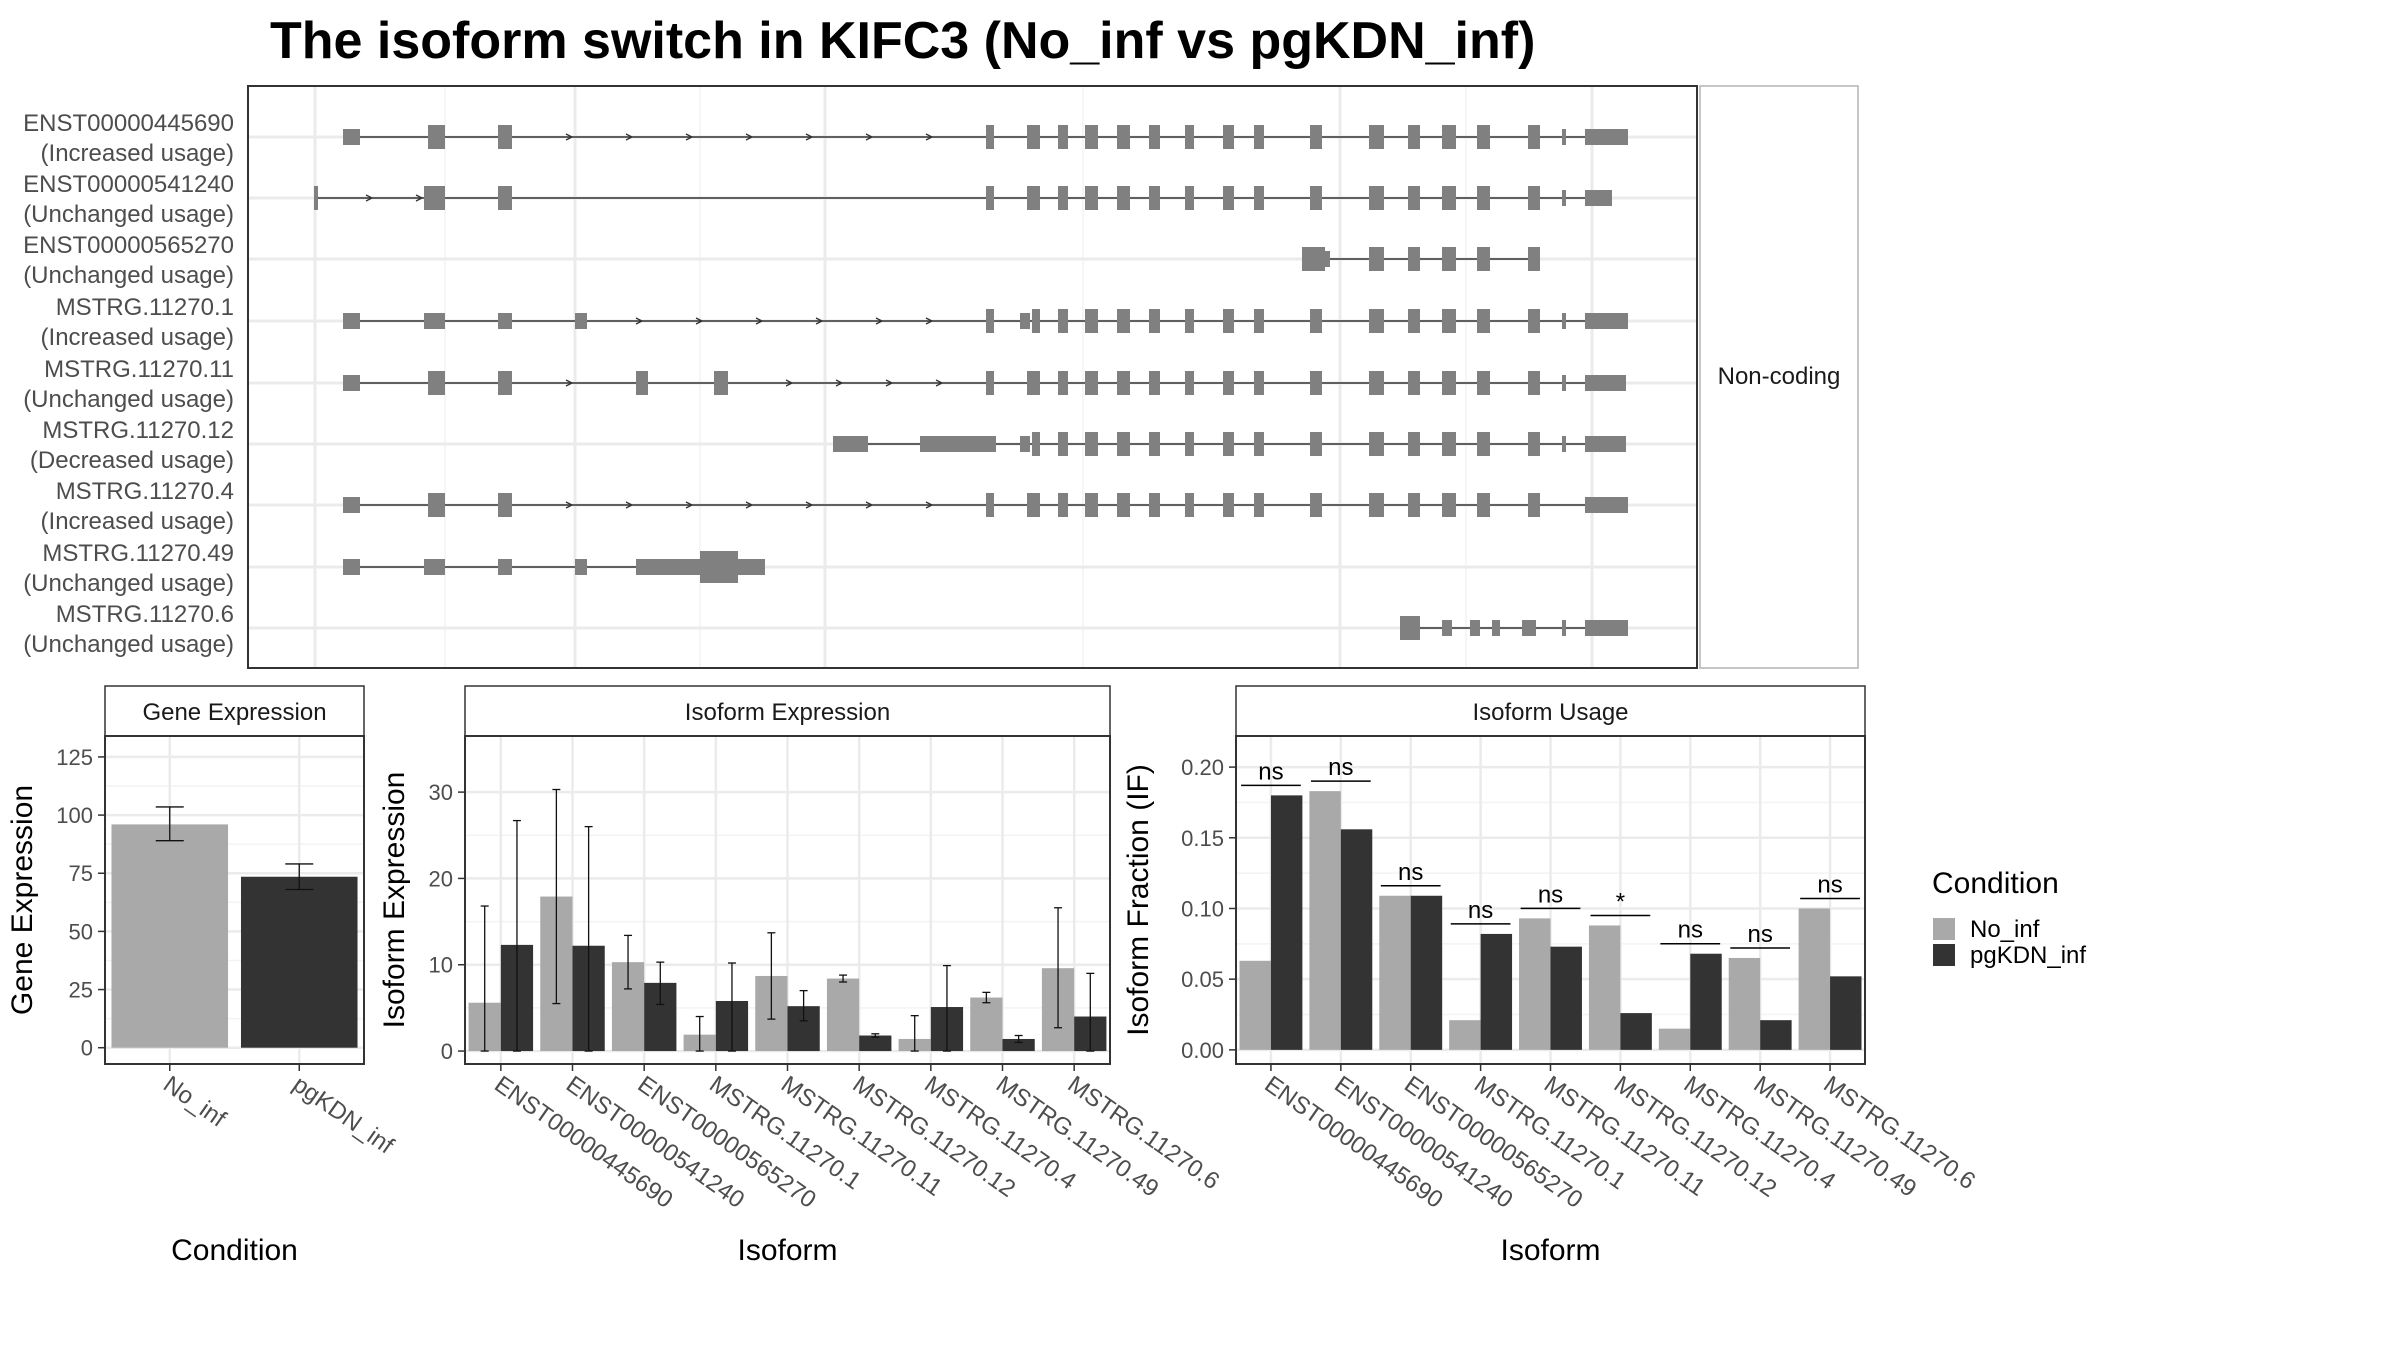 Image resolution: width=2400 pixels, height=1355 pixels. I want to click on structure-strip-box, so click(1779, 377).